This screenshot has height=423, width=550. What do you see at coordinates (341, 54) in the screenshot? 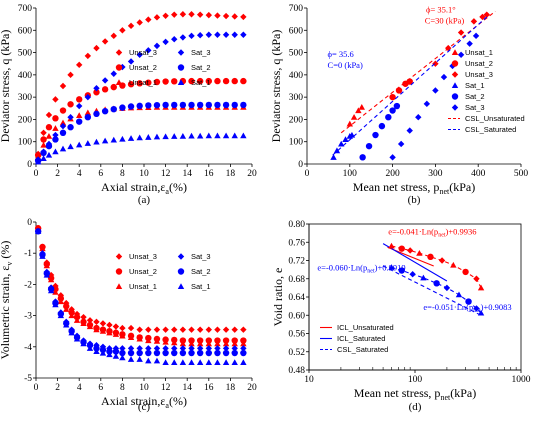
I see `annotation: ϕ= 35.6` at bounding box center [341, 54].